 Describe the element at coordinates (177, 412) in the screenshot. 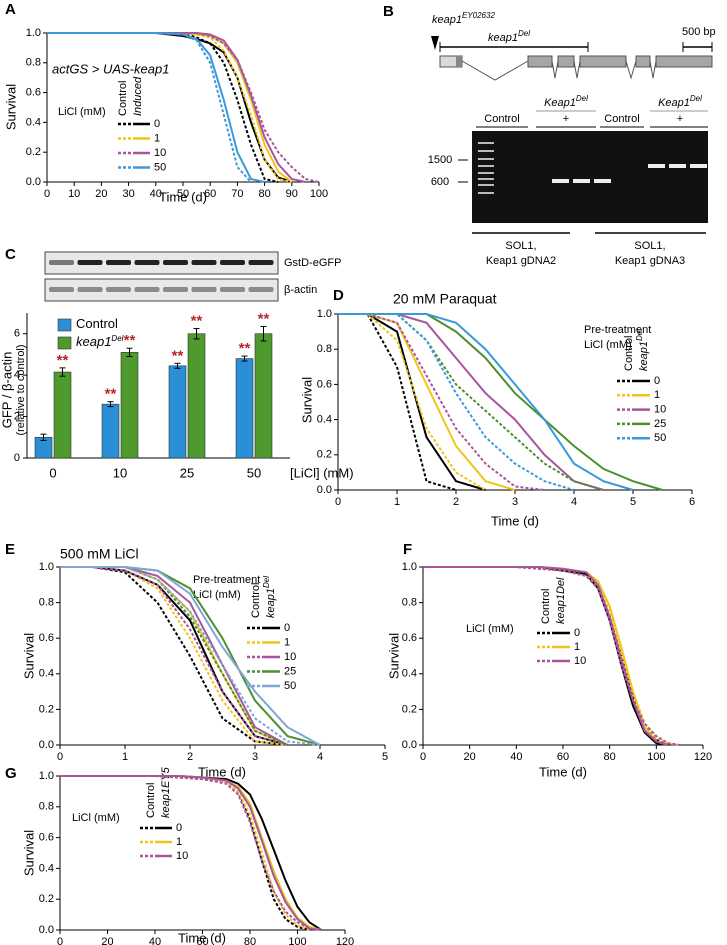

I see `bar` at that location.